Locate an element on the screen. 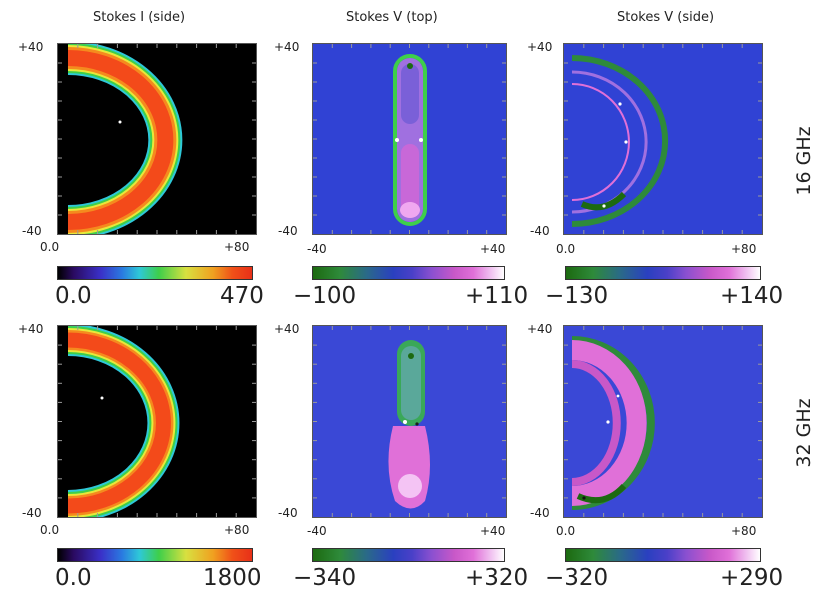 The height and width of the screenshot is (595, 830). panel-stokes-v-side-32ghz is located at coordinates (663, 421).